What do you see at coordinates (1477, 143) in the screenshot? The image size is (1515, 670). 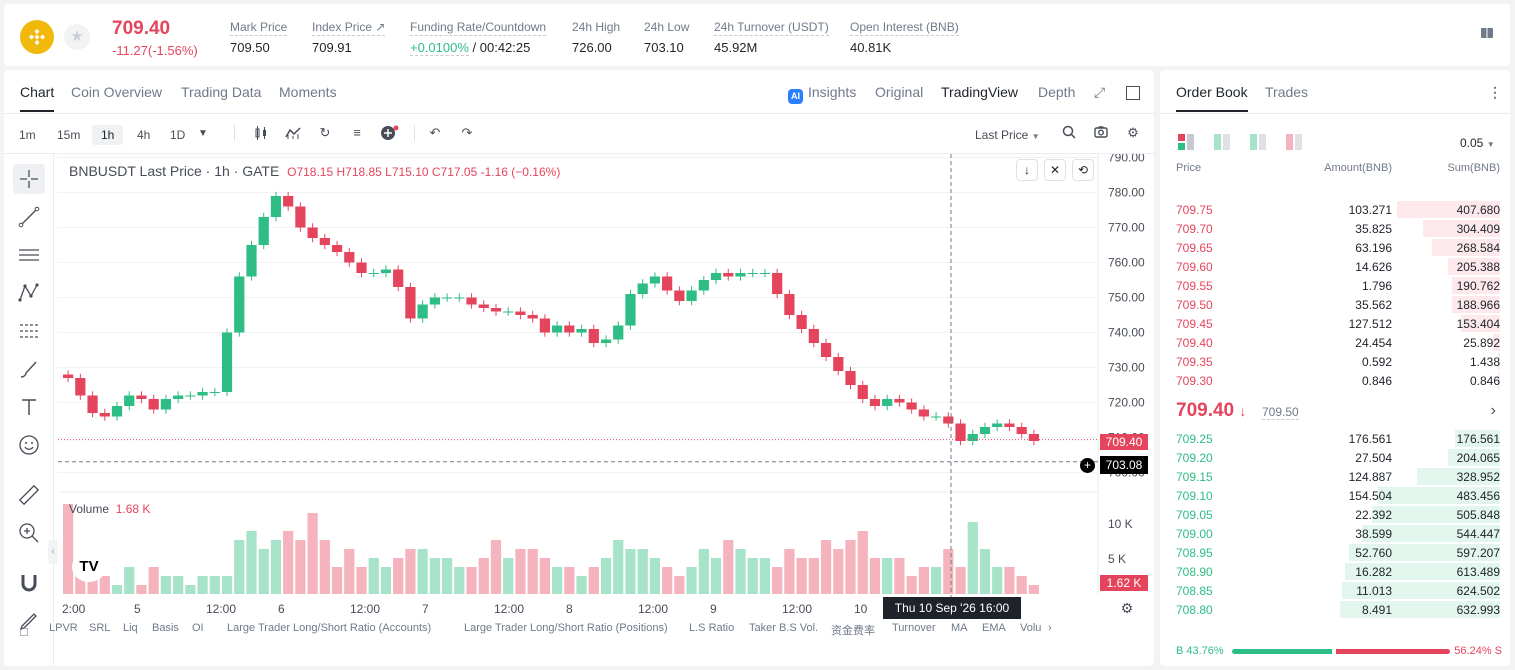 I see `precision-select: 0.05 ▼` at bounding box center [1477, 143].